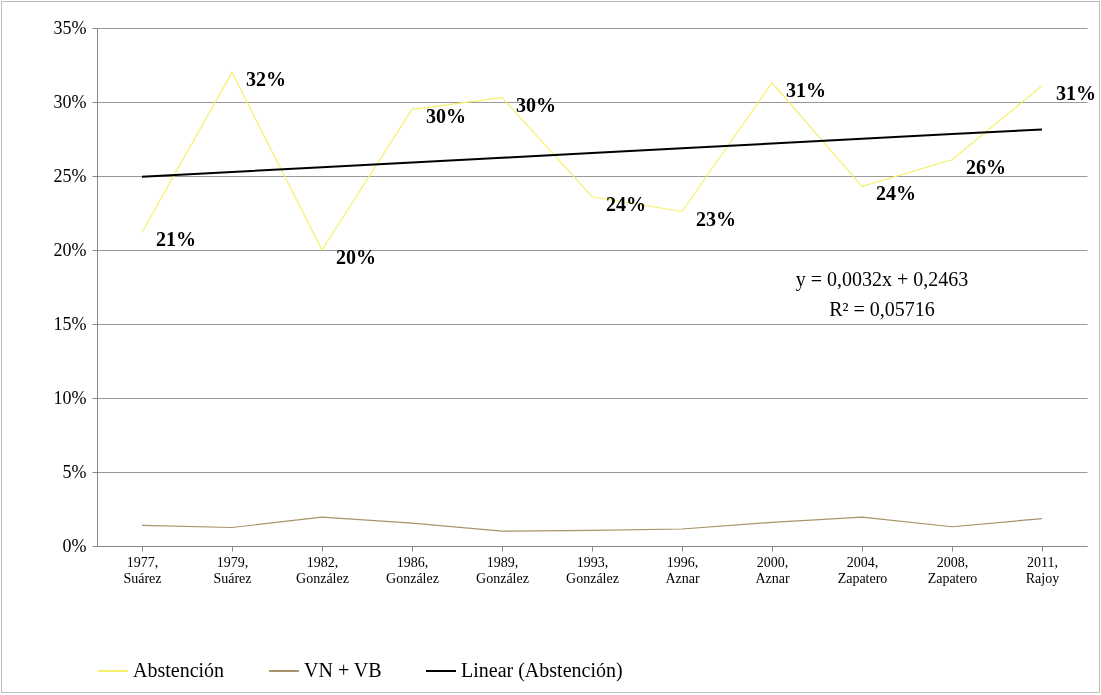 The width and height of the screenshot is (1101, 695). What do you see at coordinates (682, 570) in the screenshot?
I see `x-tick-label: 1996, Aznar` at bounding box center [682, 570].